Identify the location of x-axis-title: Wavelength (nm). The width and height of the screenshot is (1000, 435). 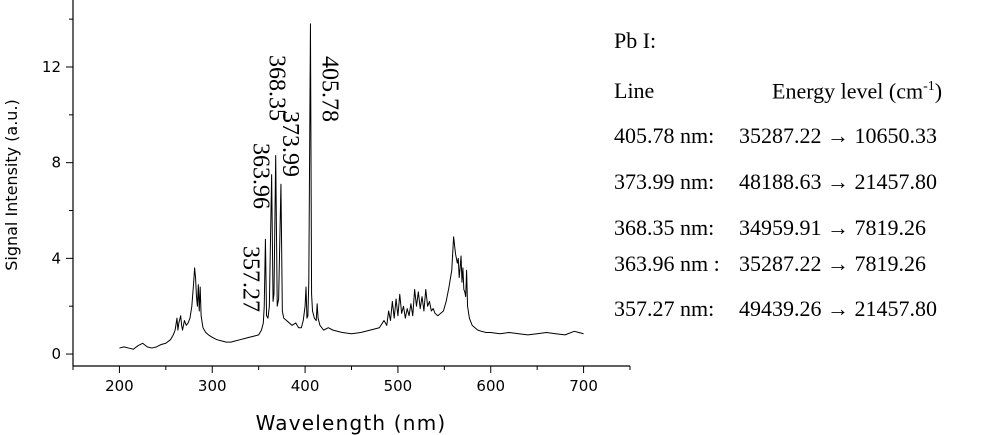
(351, 423).